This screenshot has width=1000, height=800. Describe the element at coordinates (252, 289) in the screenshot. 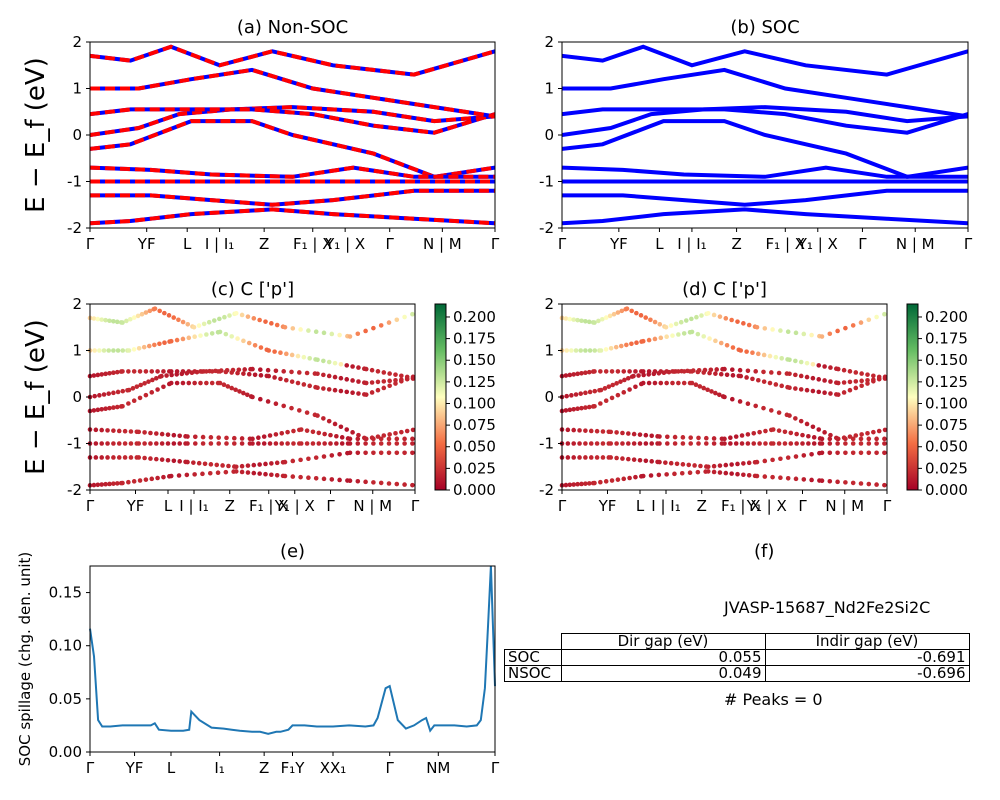

I see `chart-title: (c) C ['p']` at that location.